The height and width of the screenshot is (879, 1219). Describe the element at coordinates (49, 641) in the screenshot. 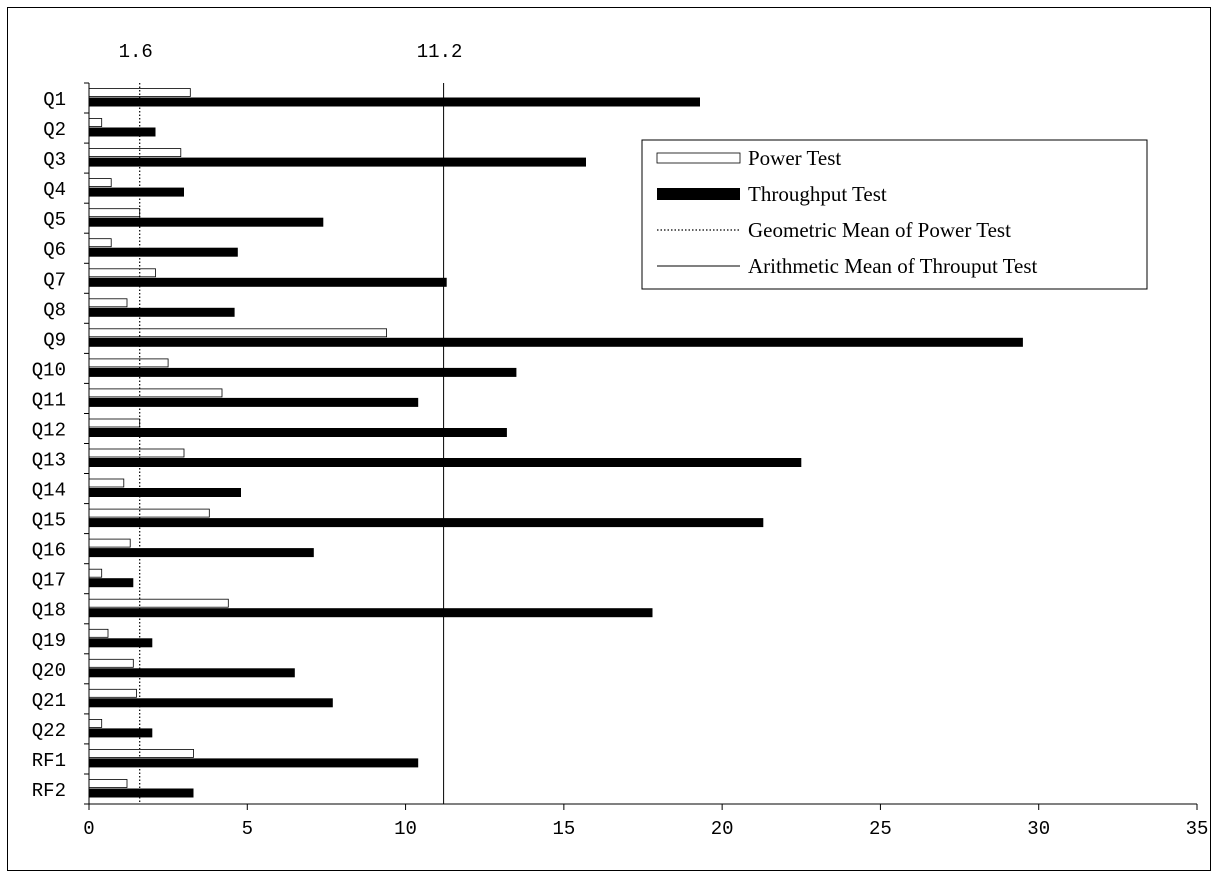

I see `category-label-q19: Q19` at that location.